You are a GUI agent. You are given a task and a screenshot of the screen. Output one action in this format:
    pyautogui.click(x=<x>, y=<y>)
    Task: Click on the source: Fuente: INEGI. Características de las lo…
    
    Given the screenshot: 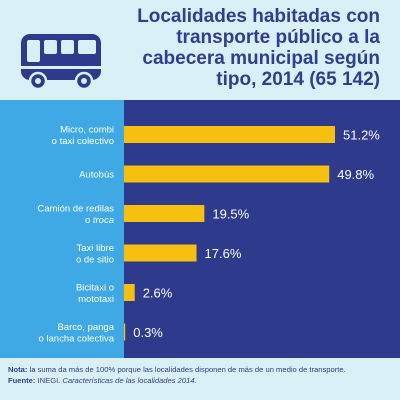 What is the action you would take?
    pyautogui.click(x=200, y=380)
    